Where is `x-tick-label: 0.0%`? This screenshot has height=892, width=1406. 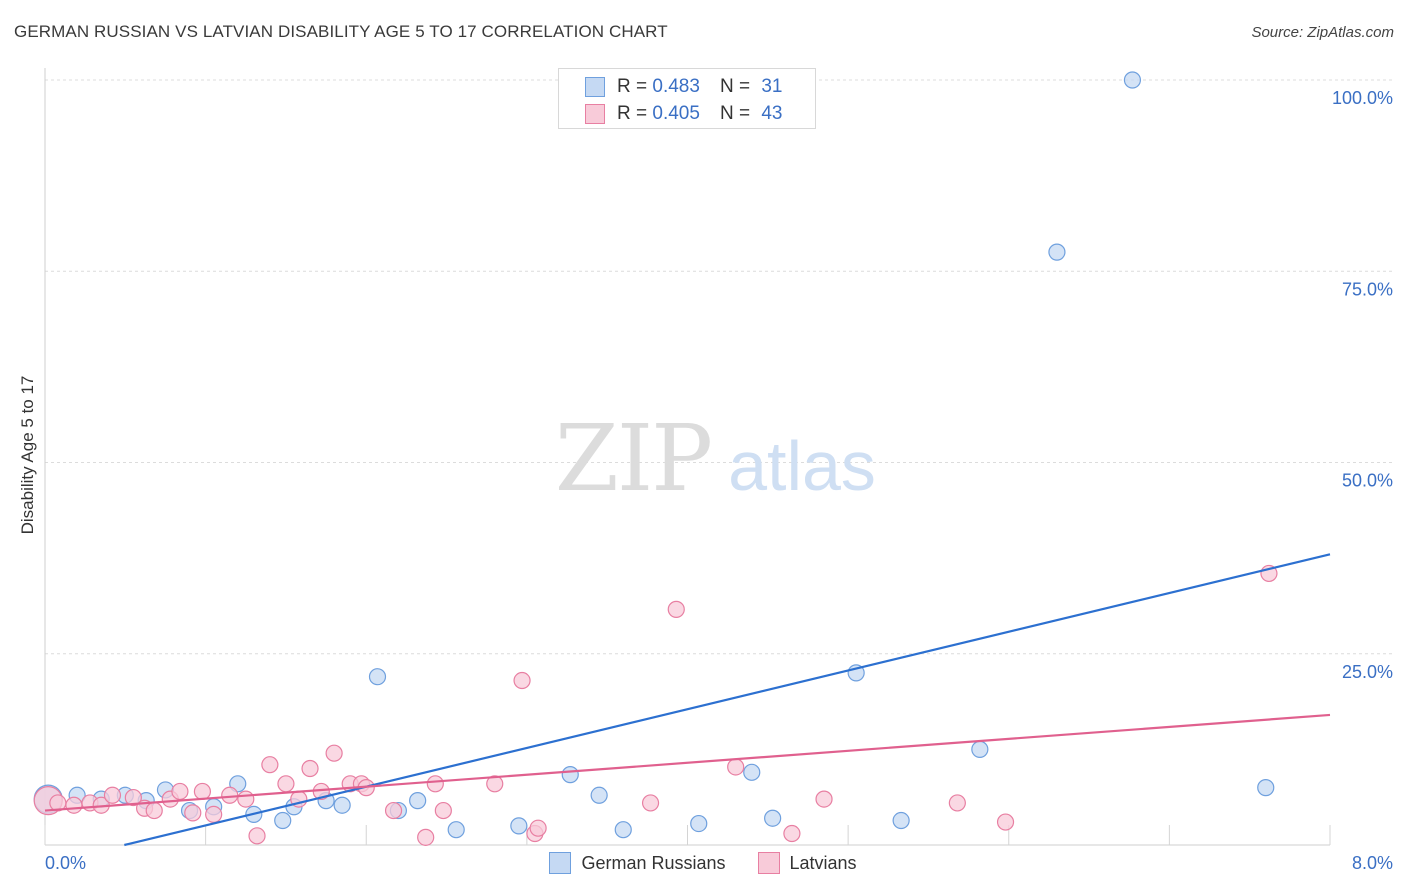 x-tick-label: 0.0% is located at coordinates (65, 863).